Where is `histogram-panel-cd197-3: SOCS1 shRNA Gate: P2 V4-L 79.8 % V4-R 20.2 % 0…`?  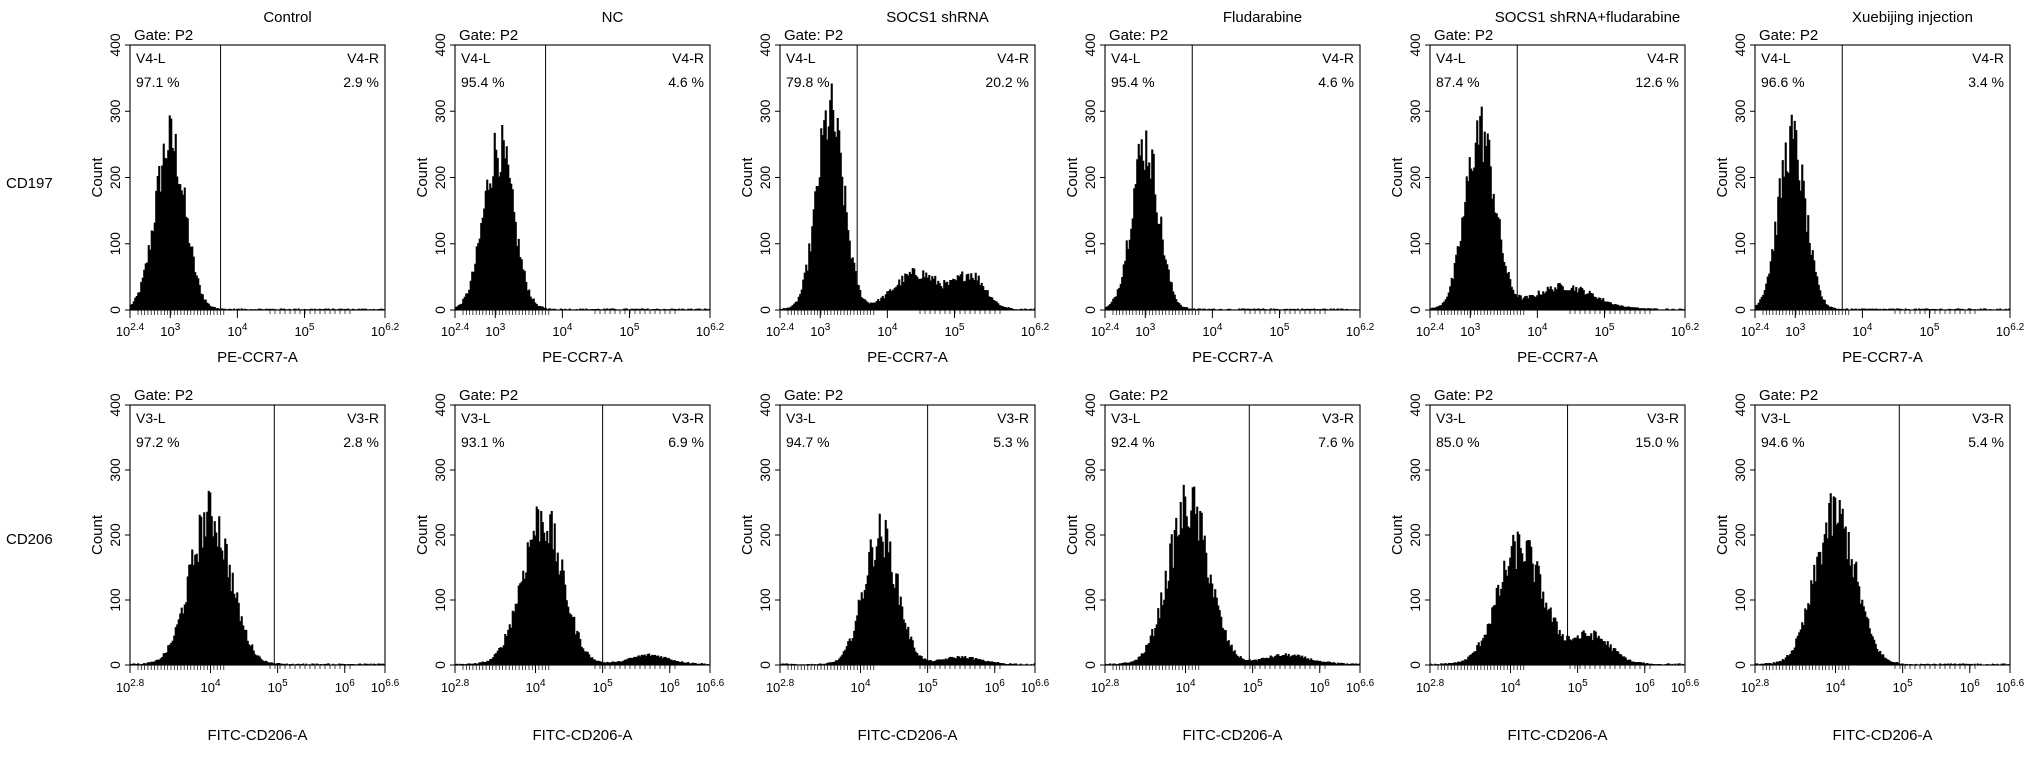
histogram-panel-cd197-3: SOCS1 shRNA Gate: P2 V4-L 79.8 % V4-R 20.2 % 0… is located at coordinates (894, 187).